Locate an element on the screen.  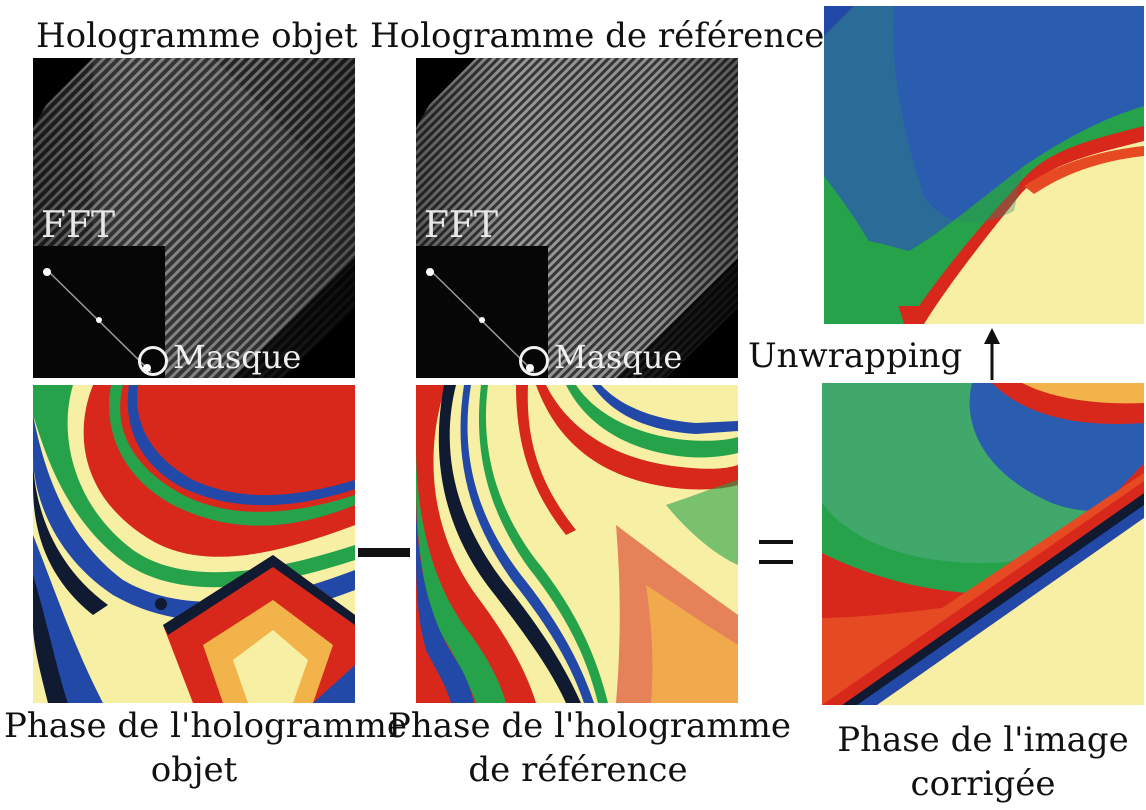
corrected-phase-caption-line1: Phase de l'image is located at coordinates (983, 740).